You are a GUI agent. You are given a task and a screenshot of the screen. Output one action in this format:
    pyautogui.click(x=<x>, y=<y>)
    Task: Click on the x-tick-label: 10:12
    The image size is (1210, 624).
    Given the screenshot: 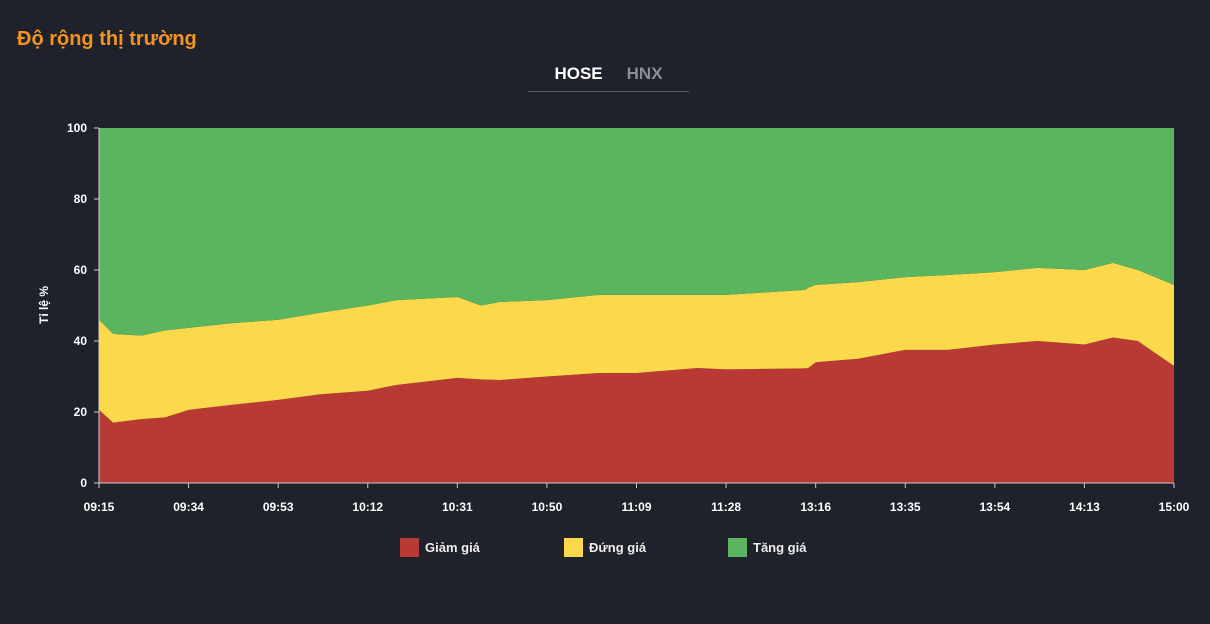 What is the action you would take?
    pyautogui.click(x=367, y=507)
    